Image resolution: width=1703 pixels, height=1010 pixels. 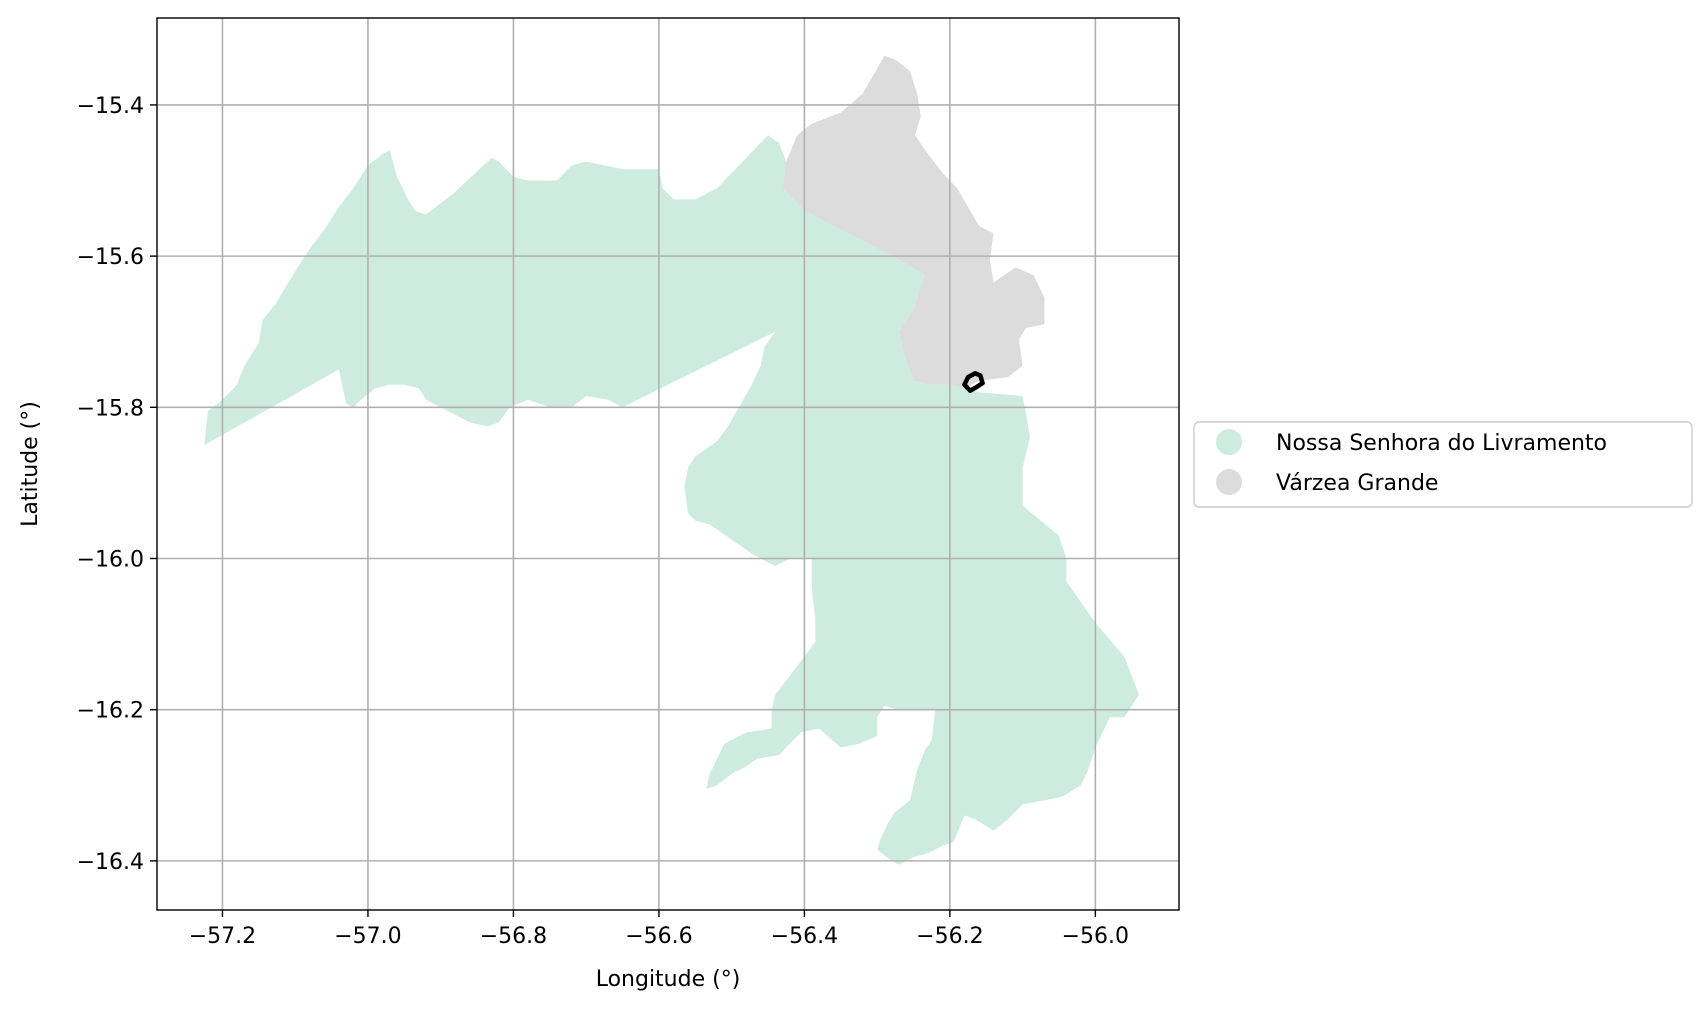 I want to click on y-axis-label: Latitude (°), so click(x=30, y=464).